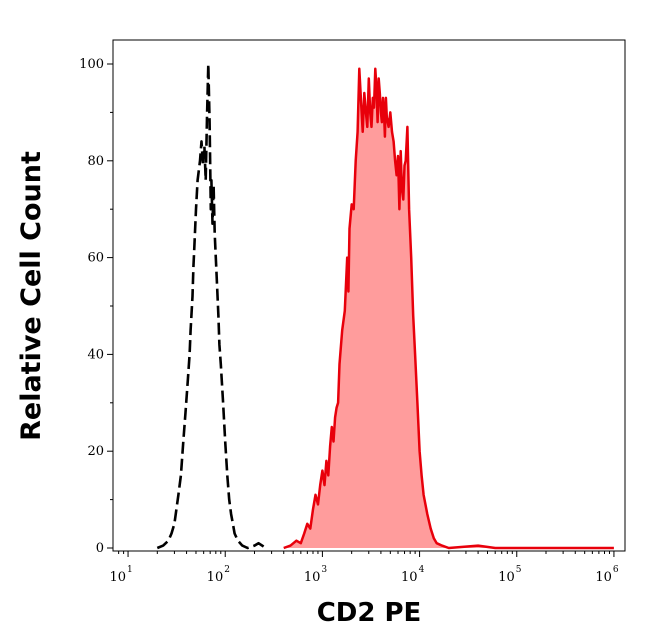 This screenshot has height=641, width=646. Describe the element at coordinates (422, 570) in the screenshot. I see `x-tick-exponent: 4` at that location.